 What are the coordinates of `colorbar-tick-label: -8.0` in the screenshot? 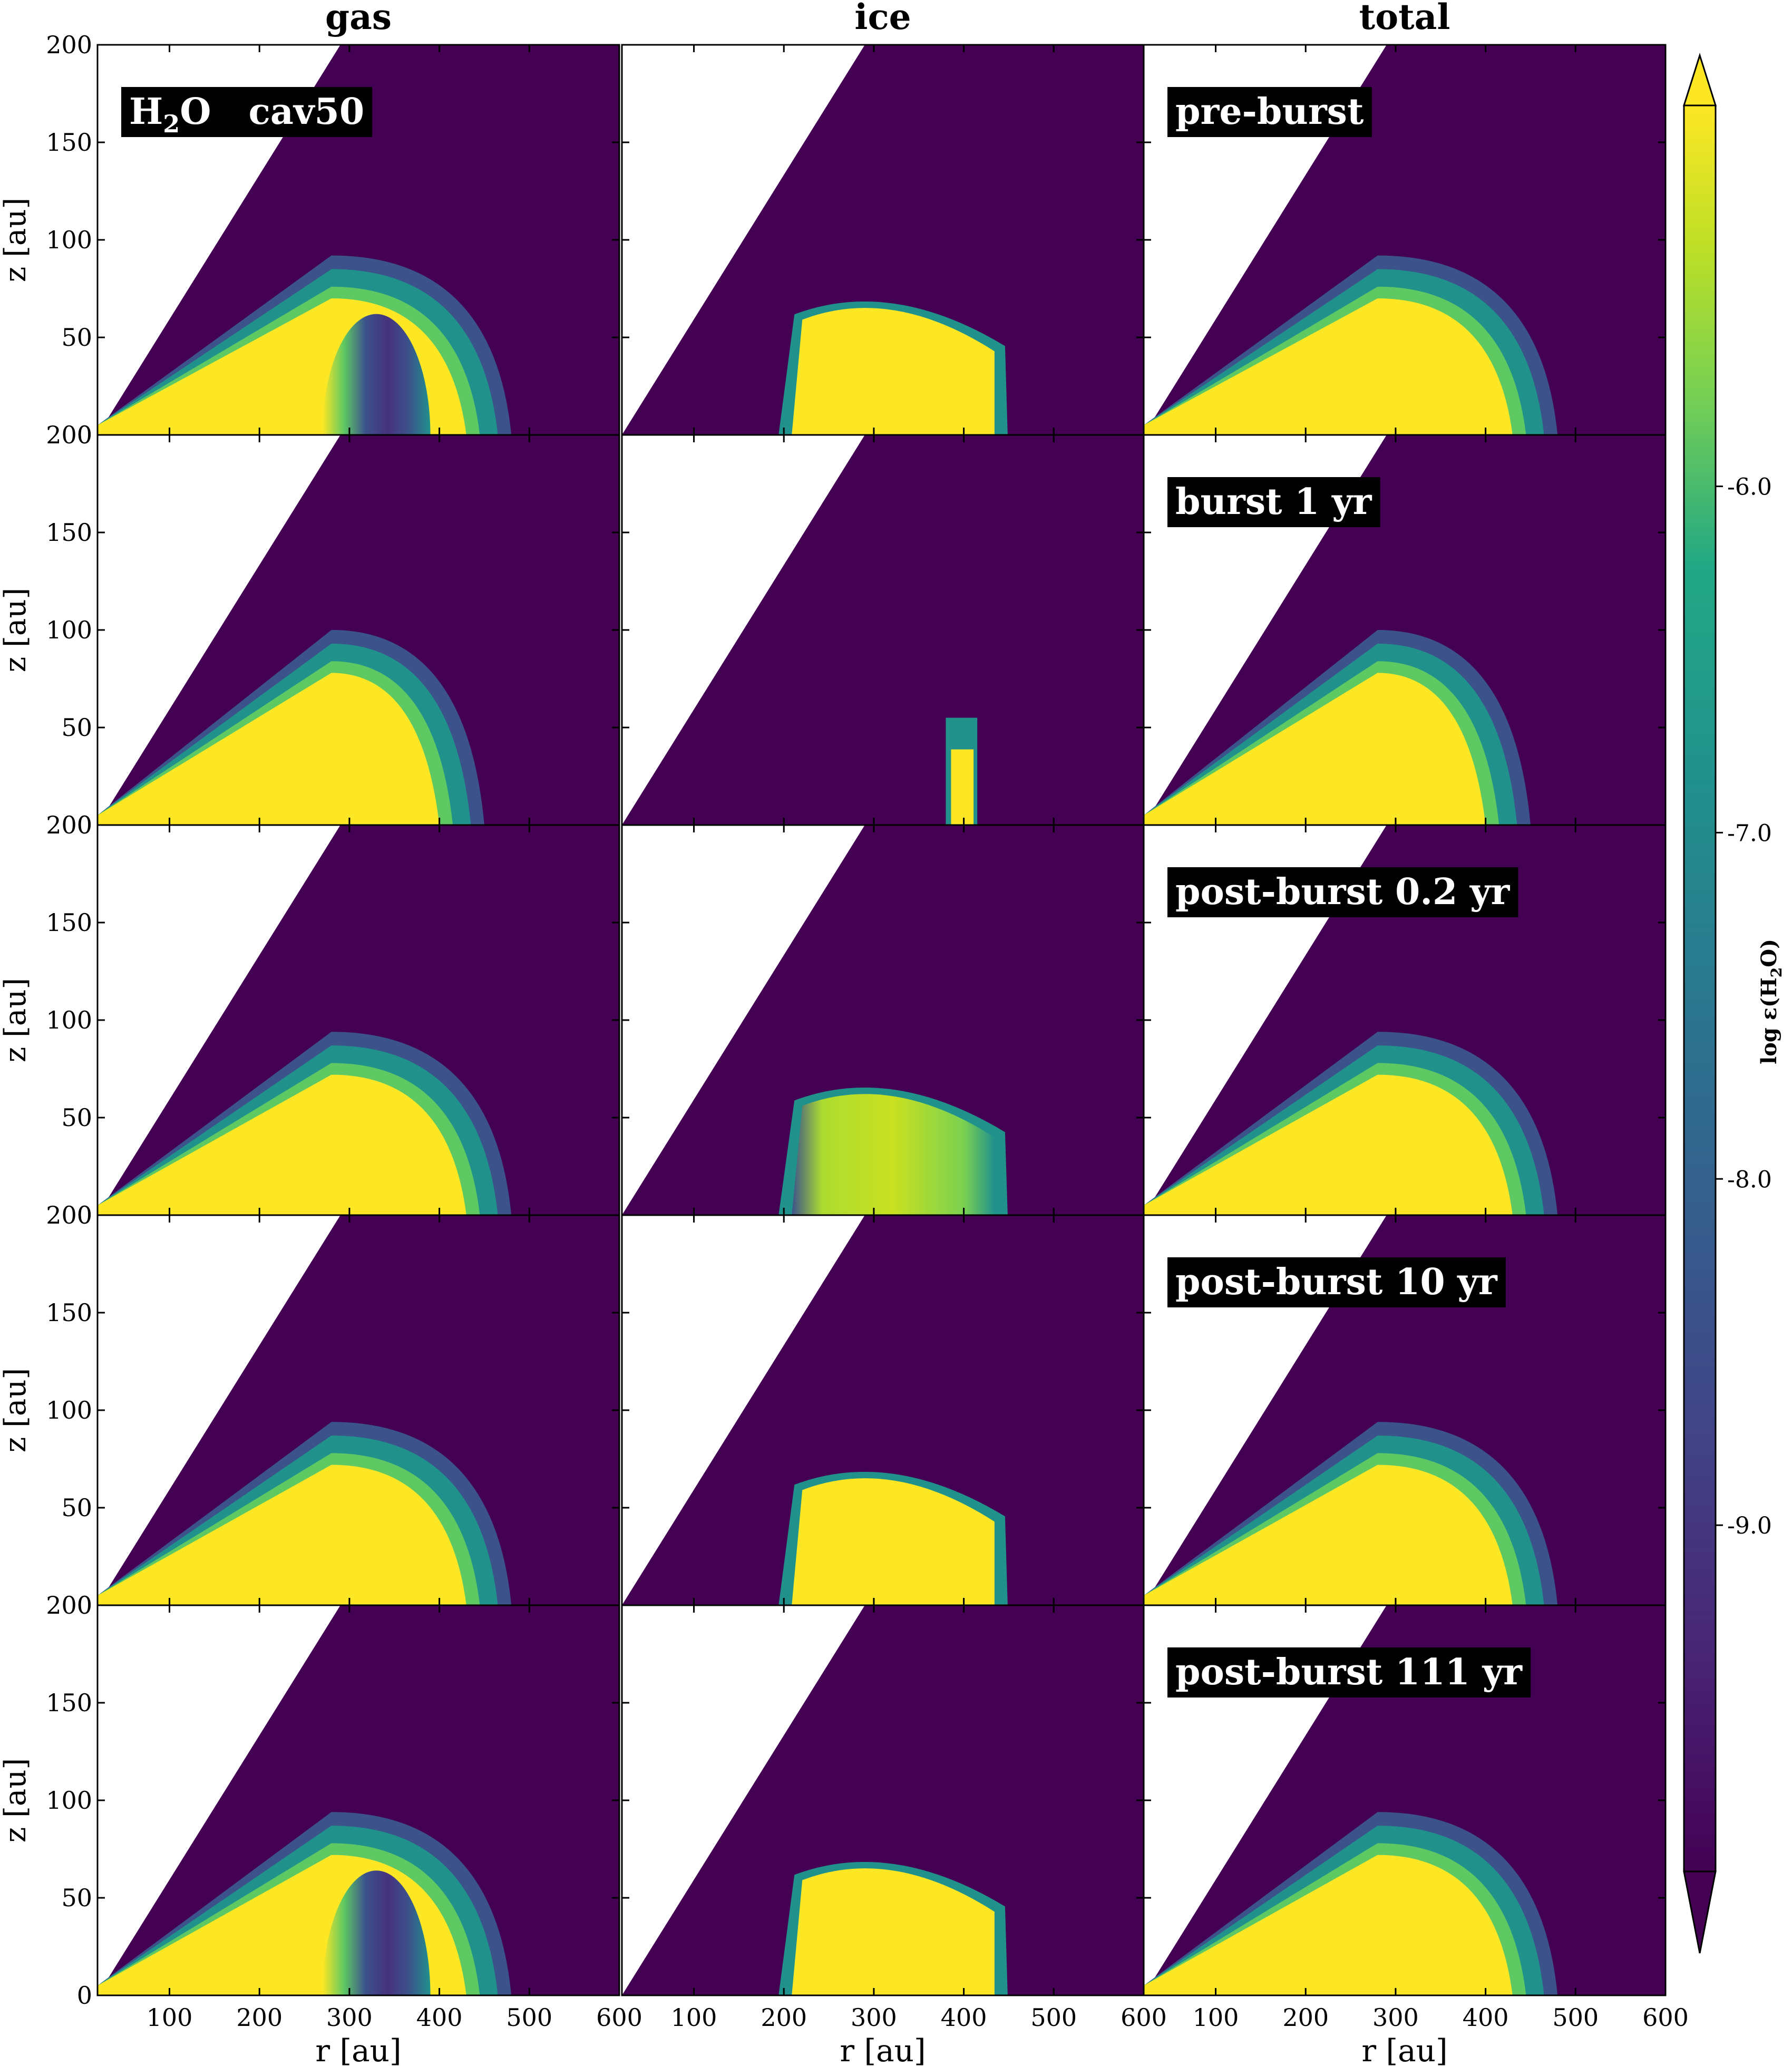 It's located at (1749, 1179).